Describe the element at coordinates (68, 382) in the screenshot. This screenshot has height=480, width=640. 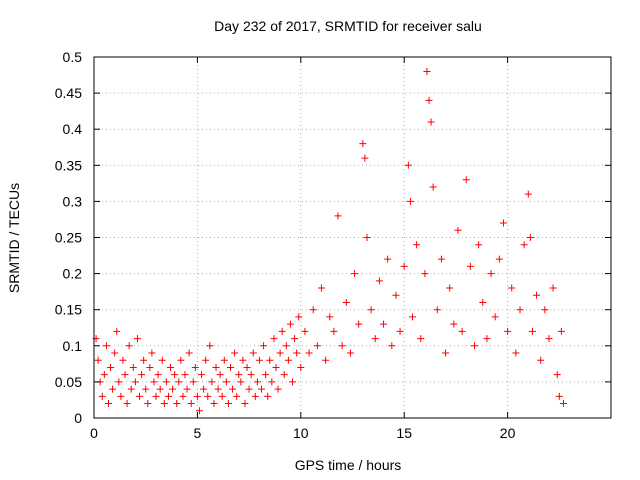
I see `y-tick-label: 0.05` at that location.